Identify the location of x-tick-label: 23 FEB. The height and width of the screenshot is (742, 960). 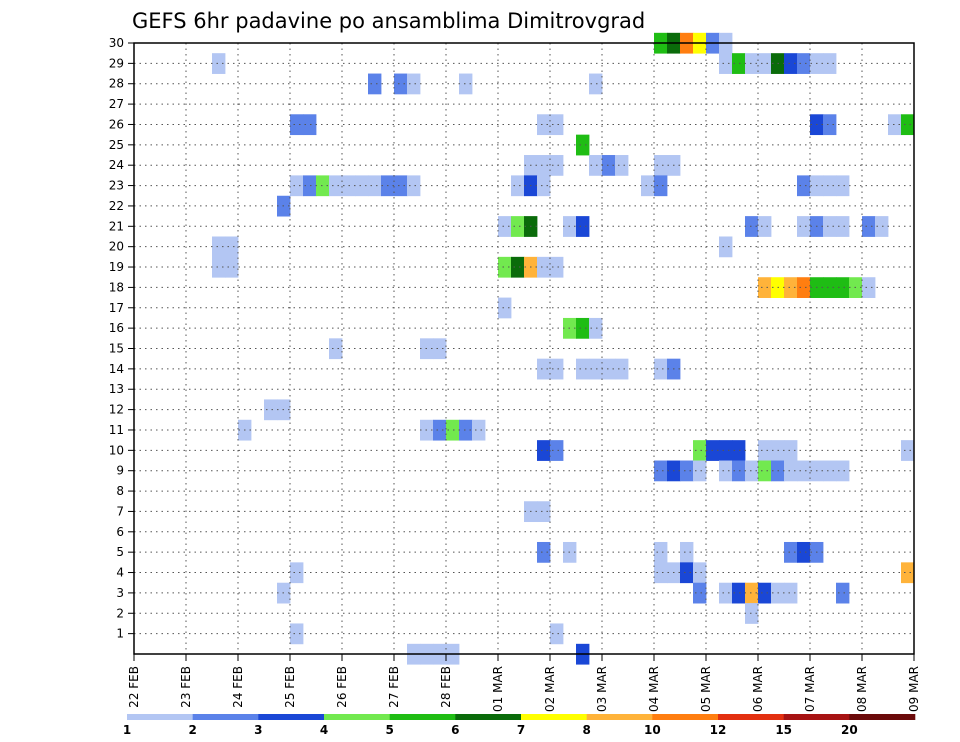
(186, 687).